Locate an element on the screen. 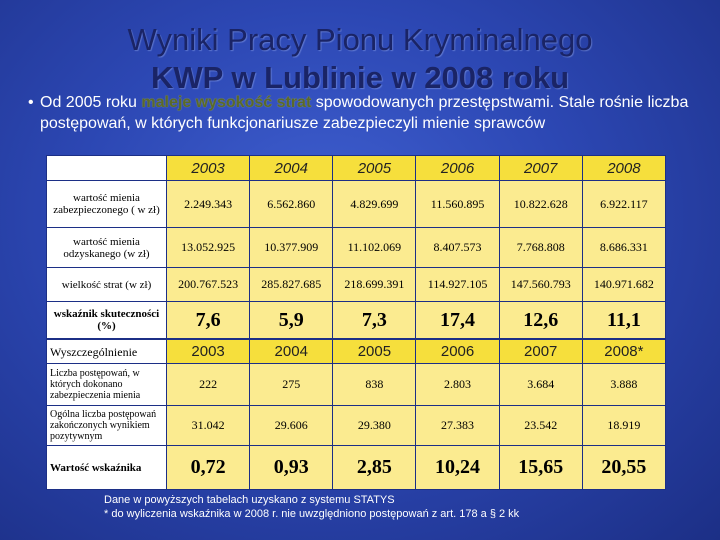 This screenshot has height=540, width=720. slide-title-line-2: KWP w Lublinie w 2008 roku is located at coordinates (359, 77).